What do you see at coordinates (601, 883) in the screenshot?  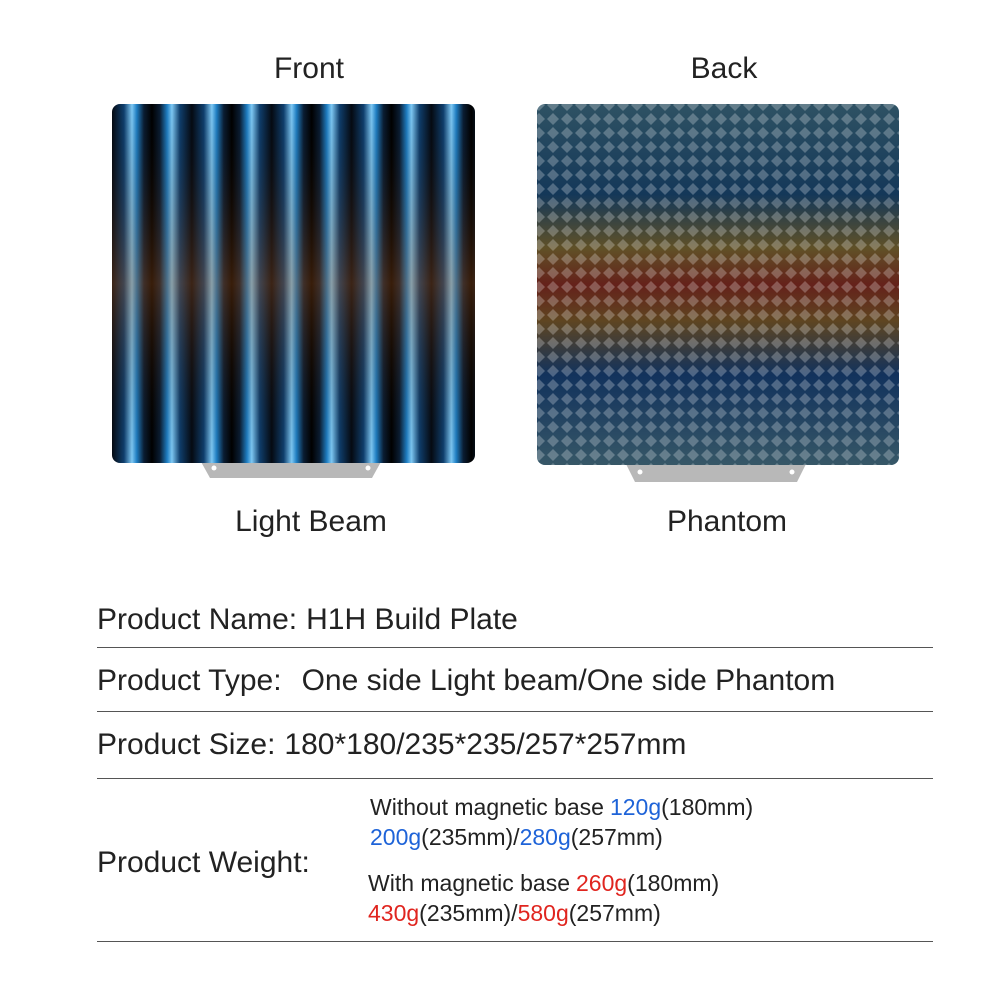 I see `weight-value: 260g` at bounding box center [601, 883].